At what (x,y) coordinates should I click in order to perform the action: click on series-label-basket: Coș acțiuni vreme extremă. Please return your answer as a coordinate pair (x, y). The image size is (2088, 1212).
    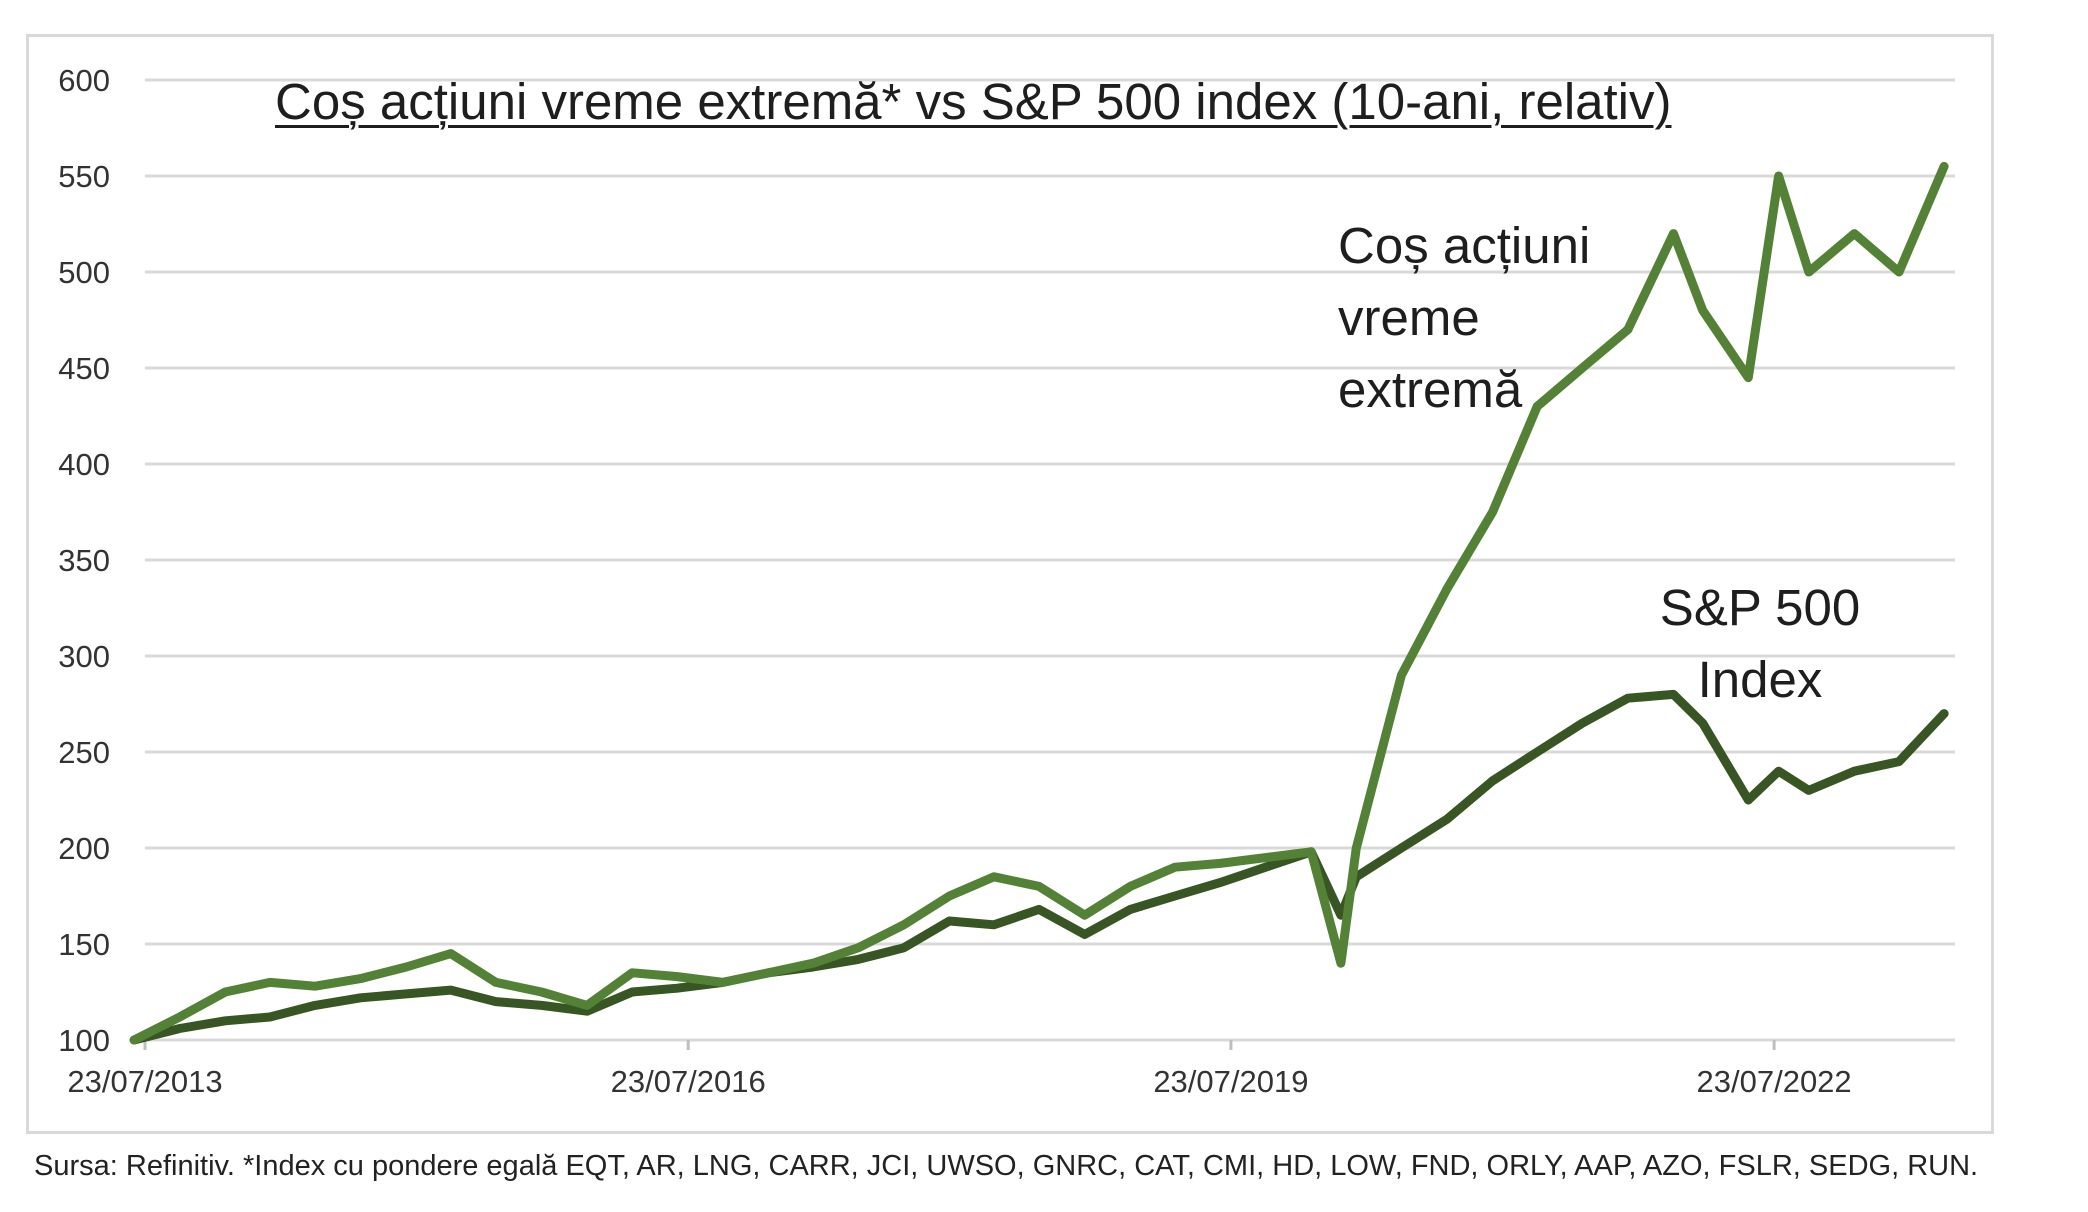
    Looking at the image, I should click on (1464, 317).